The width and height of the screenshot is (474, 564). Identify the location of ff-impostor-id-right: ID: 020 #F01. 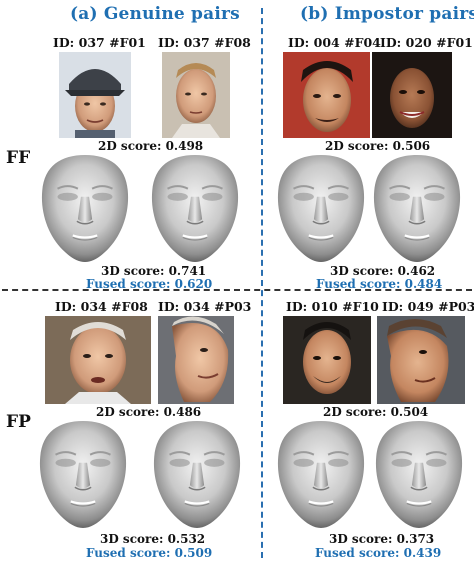
(426, 42).